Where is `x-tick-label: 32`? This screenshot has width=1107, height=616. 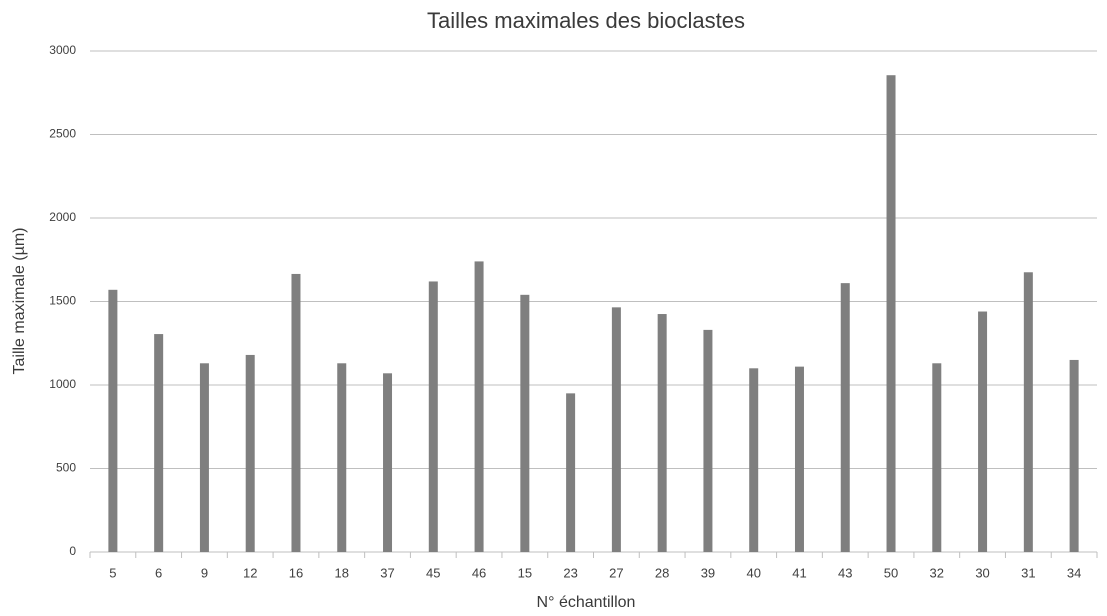
x-tick-label: 32 is located at coordinates (937, 572).